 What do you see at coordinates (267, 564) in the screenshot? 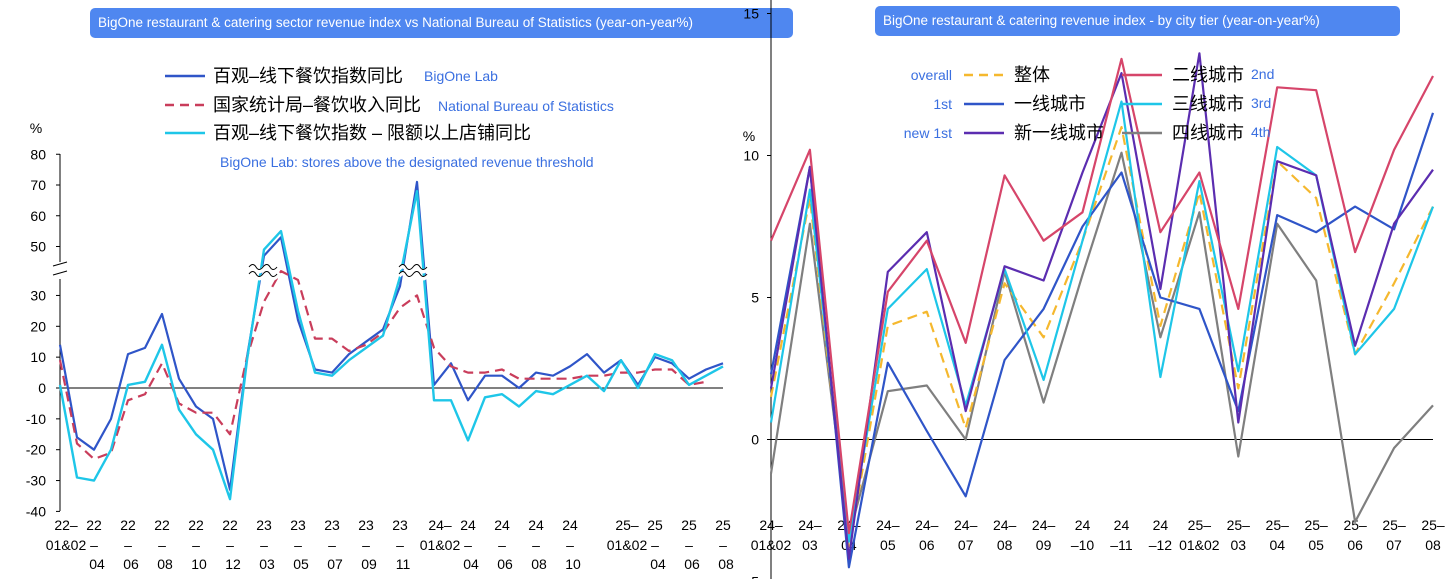
I see `left-x-tick-label: 03` at bounding box center [267, 564].